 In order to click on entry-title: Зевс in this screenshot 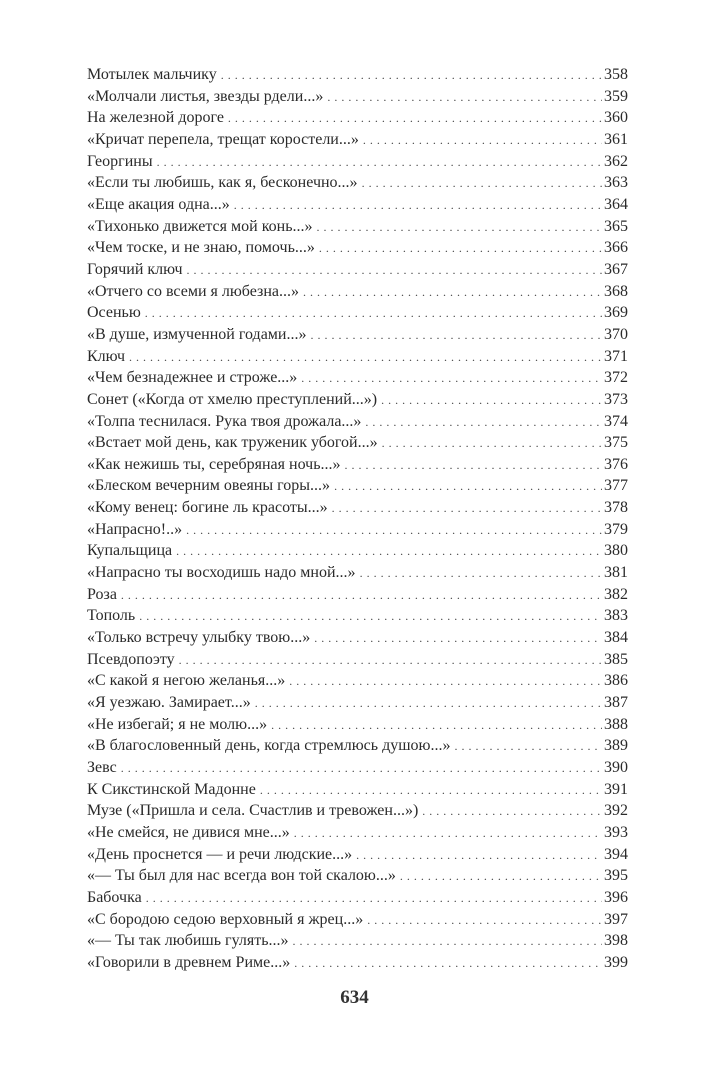, I will do `click(102, 767)`.